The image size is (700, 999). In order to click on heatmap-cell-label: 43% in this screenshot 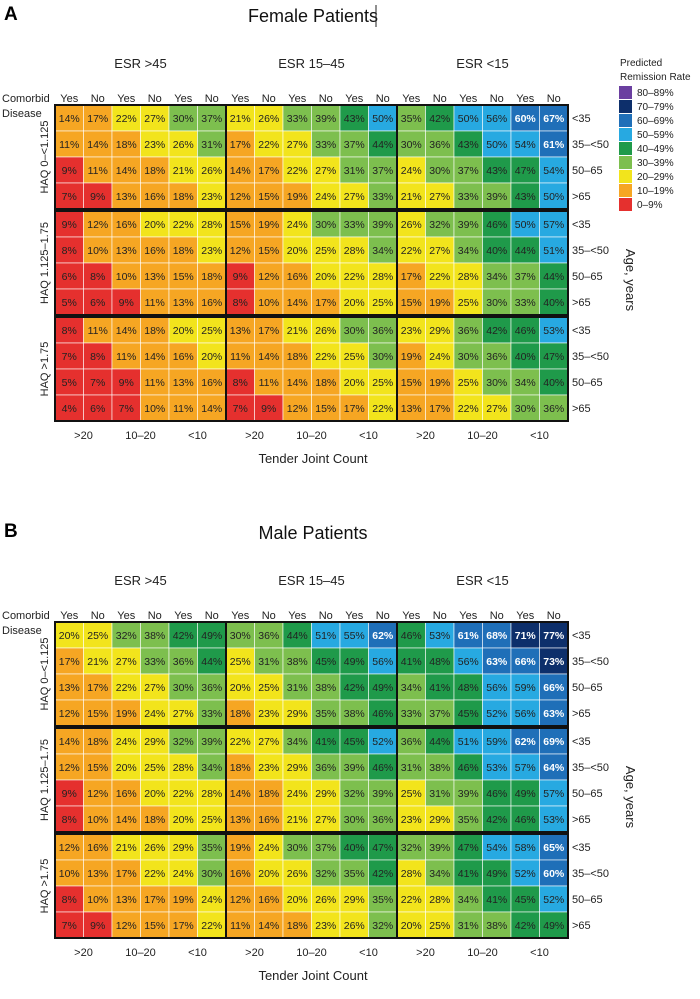, I will do `click(354, 119)`.